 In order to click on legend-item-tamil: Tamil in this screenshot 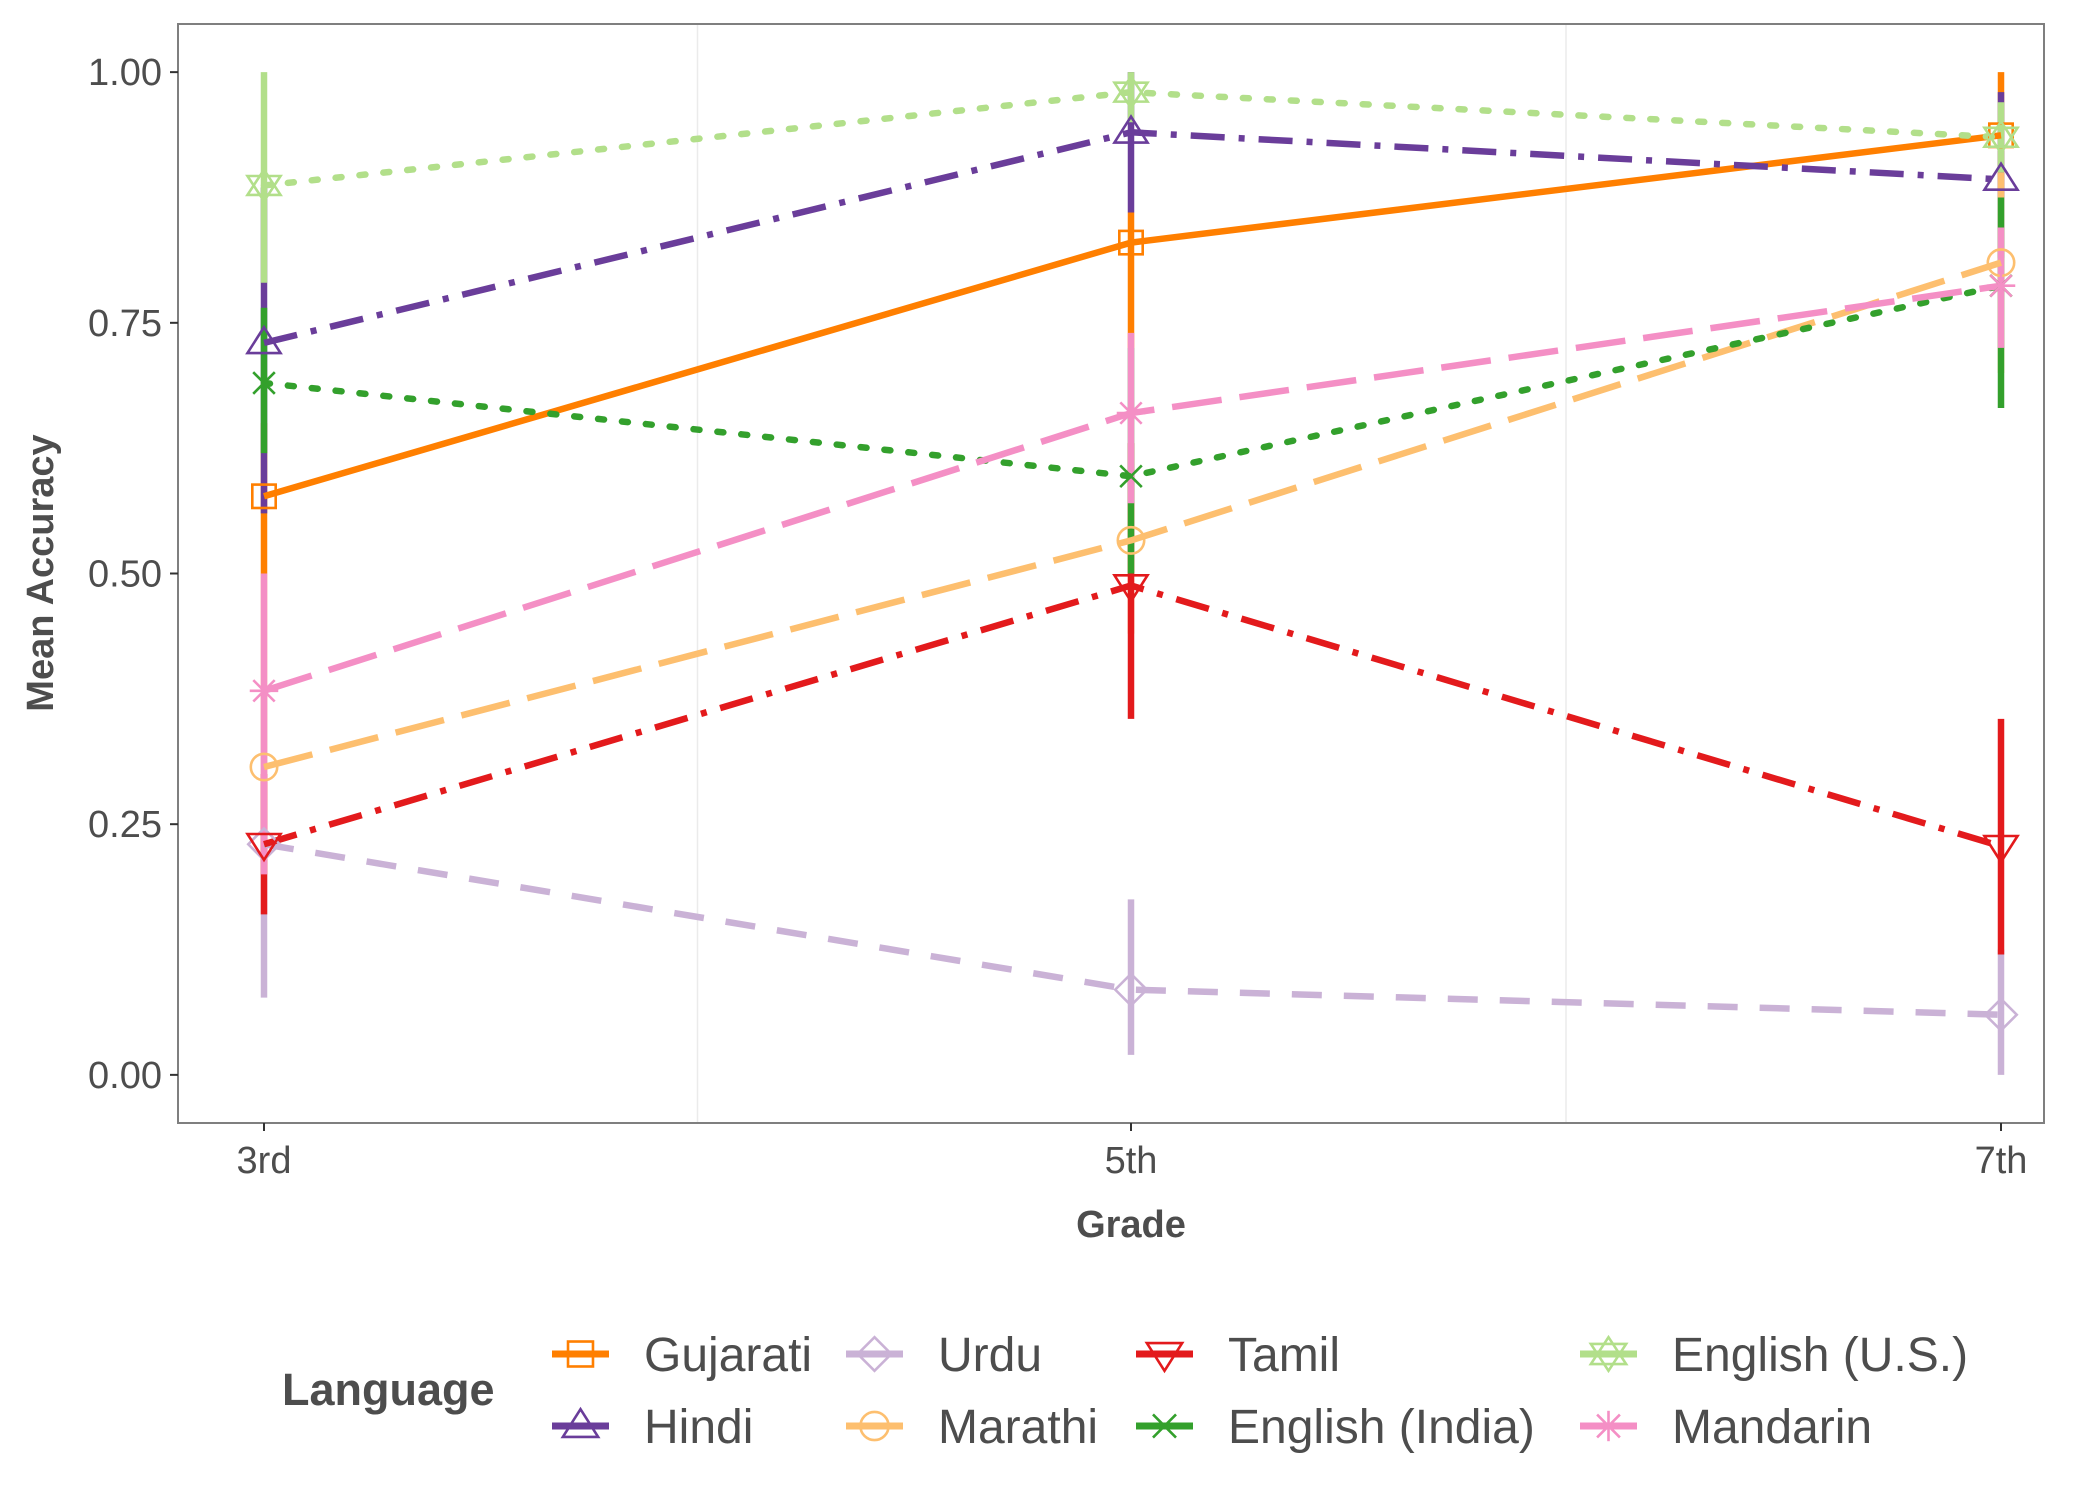, I will do `click(1238, 1355)`.